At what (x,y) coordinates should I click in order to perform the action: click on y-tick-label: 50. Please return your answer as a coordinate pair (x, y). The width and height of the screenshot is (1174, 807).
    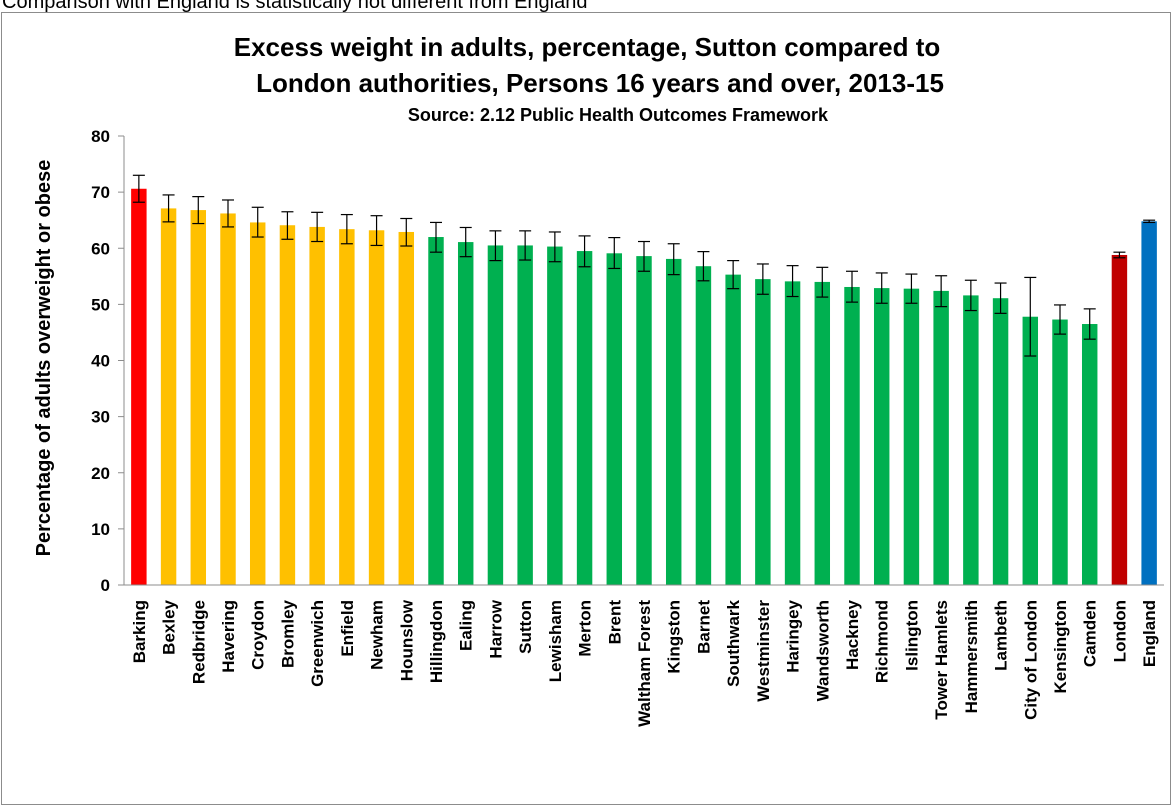
    Looking at the image, I should click on (100, 304).